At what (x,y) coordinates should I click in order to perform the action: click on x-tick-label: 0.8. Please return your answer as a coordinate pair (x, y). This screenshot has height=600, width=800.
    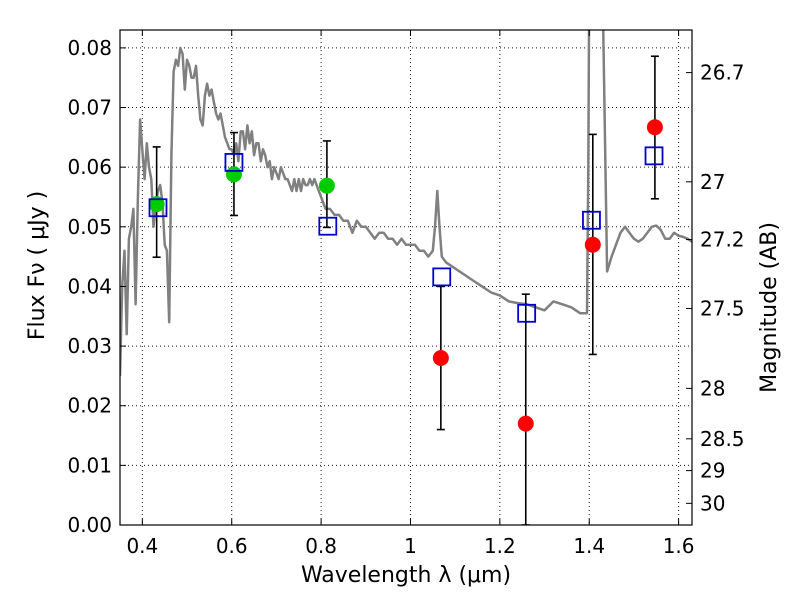
    Looking at the image, I should click on (321, 546).